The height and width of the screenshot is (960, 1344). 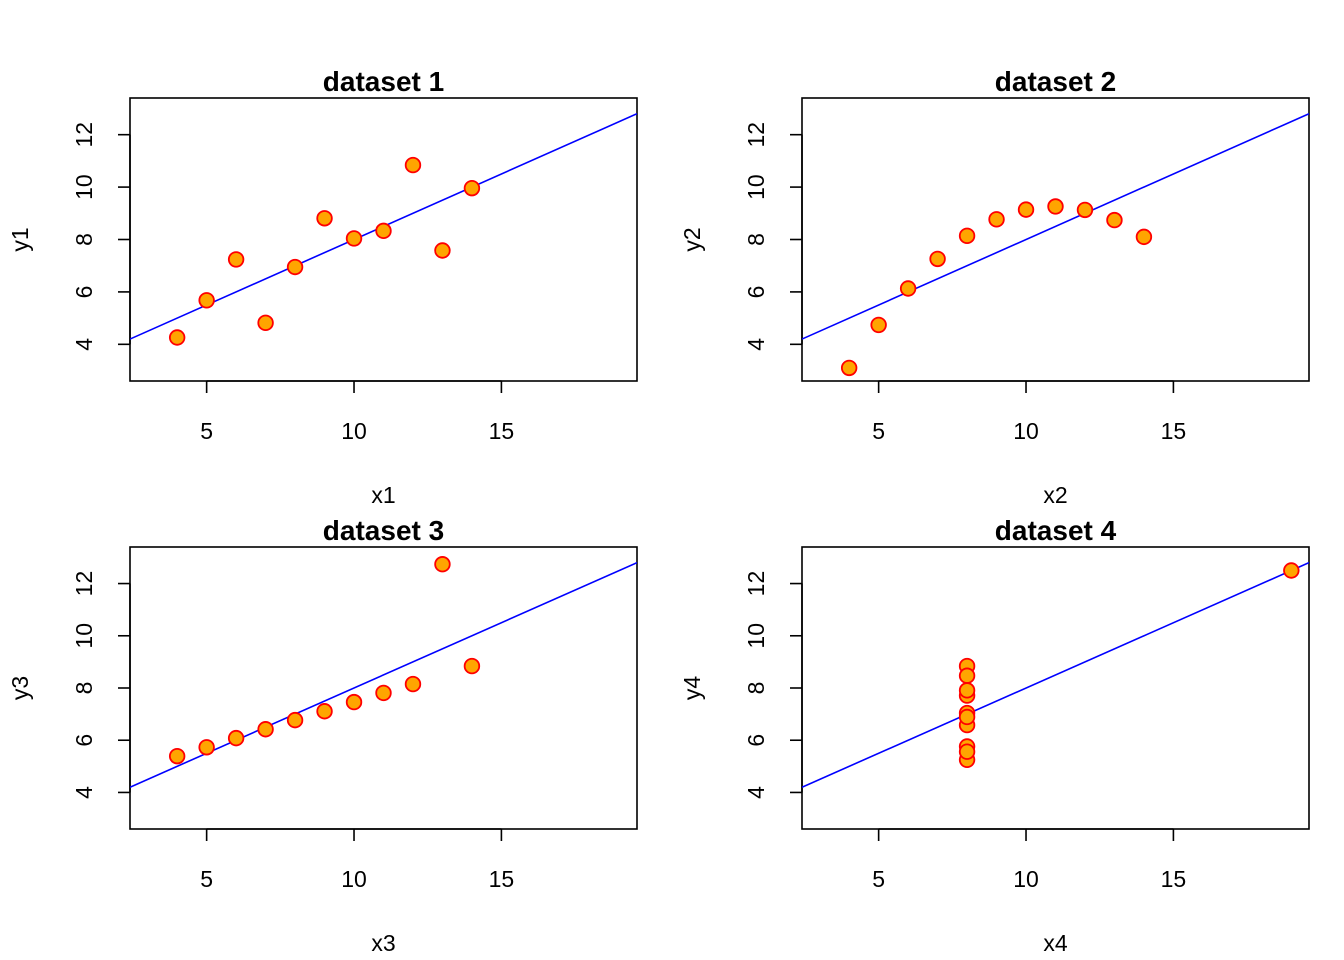 I want to click on x-axis-label: x4, so click(x=1055, y=943).